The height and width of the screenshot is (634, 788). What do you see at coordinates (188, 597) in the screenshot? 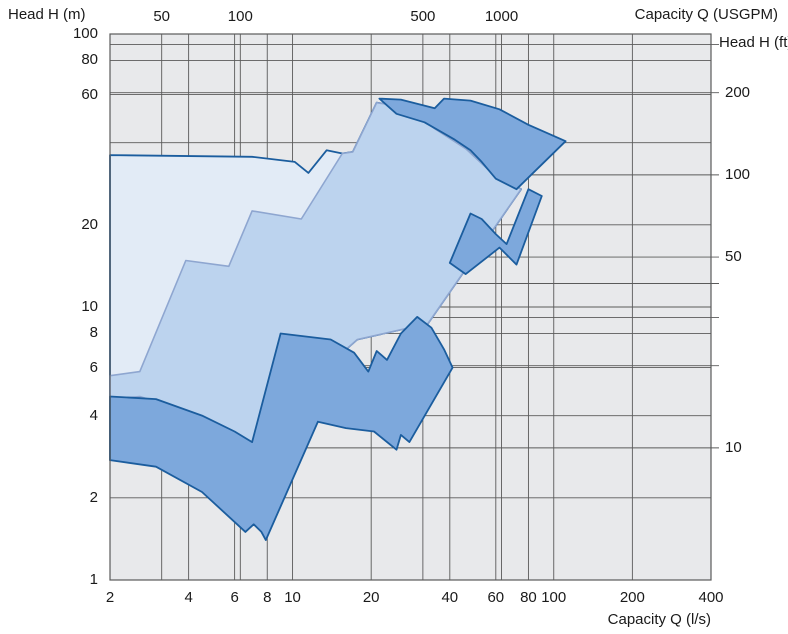
I see `x-tick-label: 4` at bounding box center [188, 597].